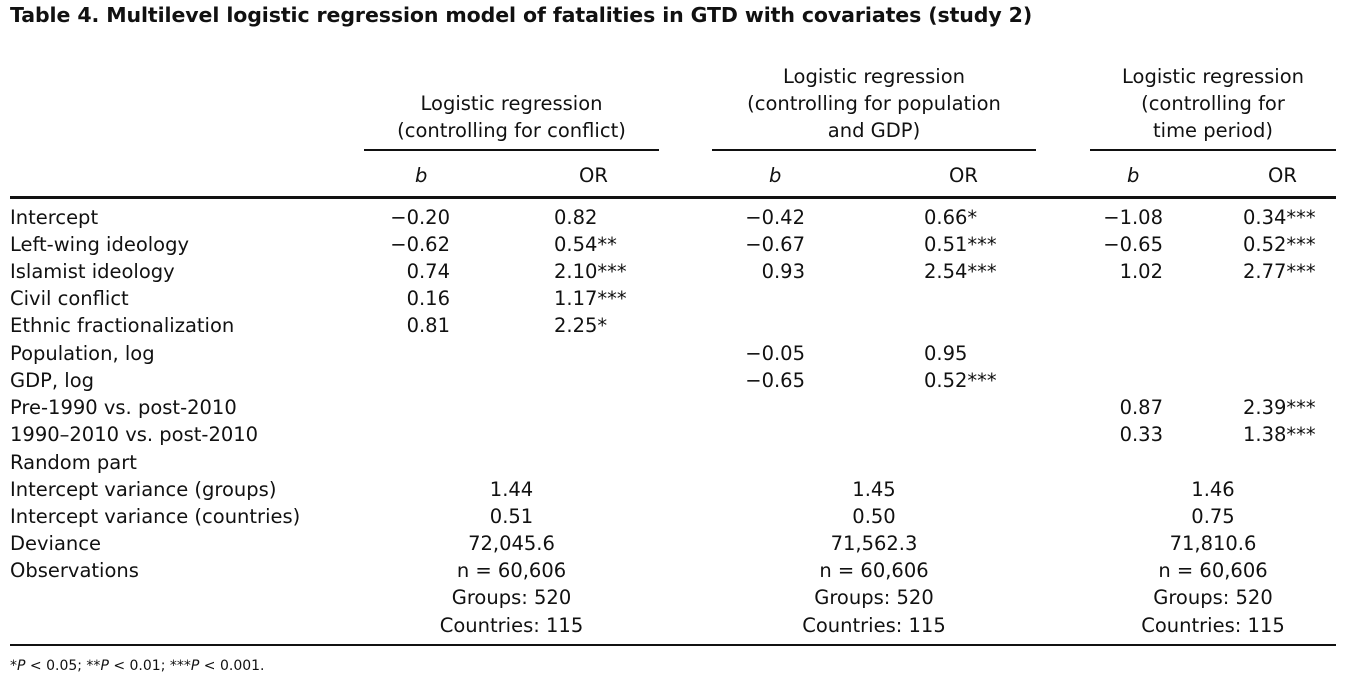 This screenshot has height=695, width=1349. I want to click on odds-ratio-cell: 0.51***, so click(960, 244).